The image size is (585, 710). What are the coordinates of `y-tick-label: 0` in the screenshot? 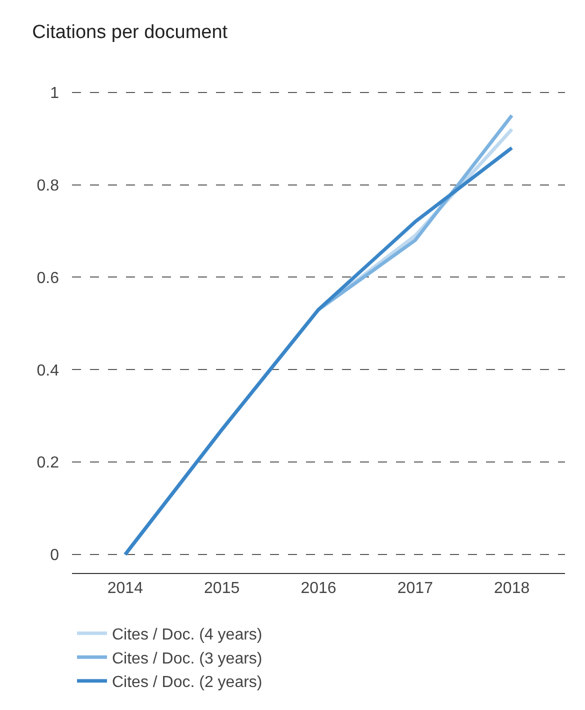 It's located at (55, 555).